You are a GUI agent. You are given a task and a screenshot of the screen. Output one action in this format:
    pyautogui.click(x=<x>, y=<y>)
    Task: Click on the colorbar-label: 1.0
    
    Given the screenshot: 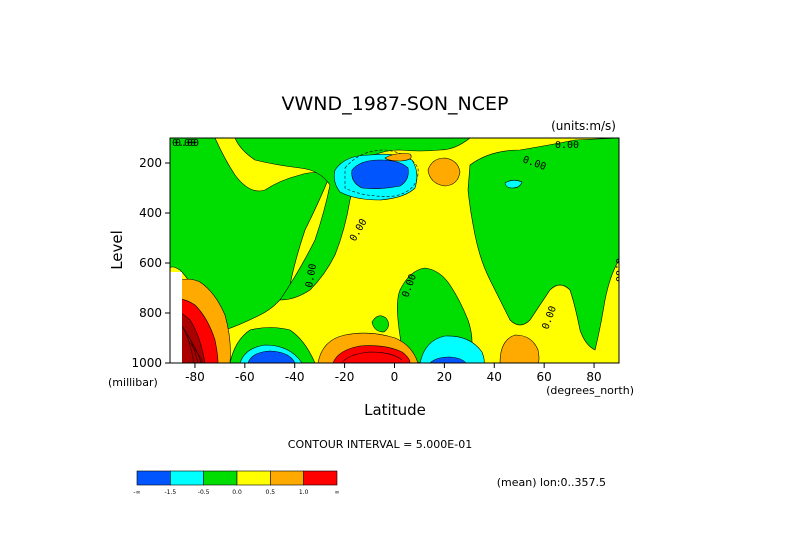 What is the action you would take?
    pyautogui.click(x=304, y=492)
    